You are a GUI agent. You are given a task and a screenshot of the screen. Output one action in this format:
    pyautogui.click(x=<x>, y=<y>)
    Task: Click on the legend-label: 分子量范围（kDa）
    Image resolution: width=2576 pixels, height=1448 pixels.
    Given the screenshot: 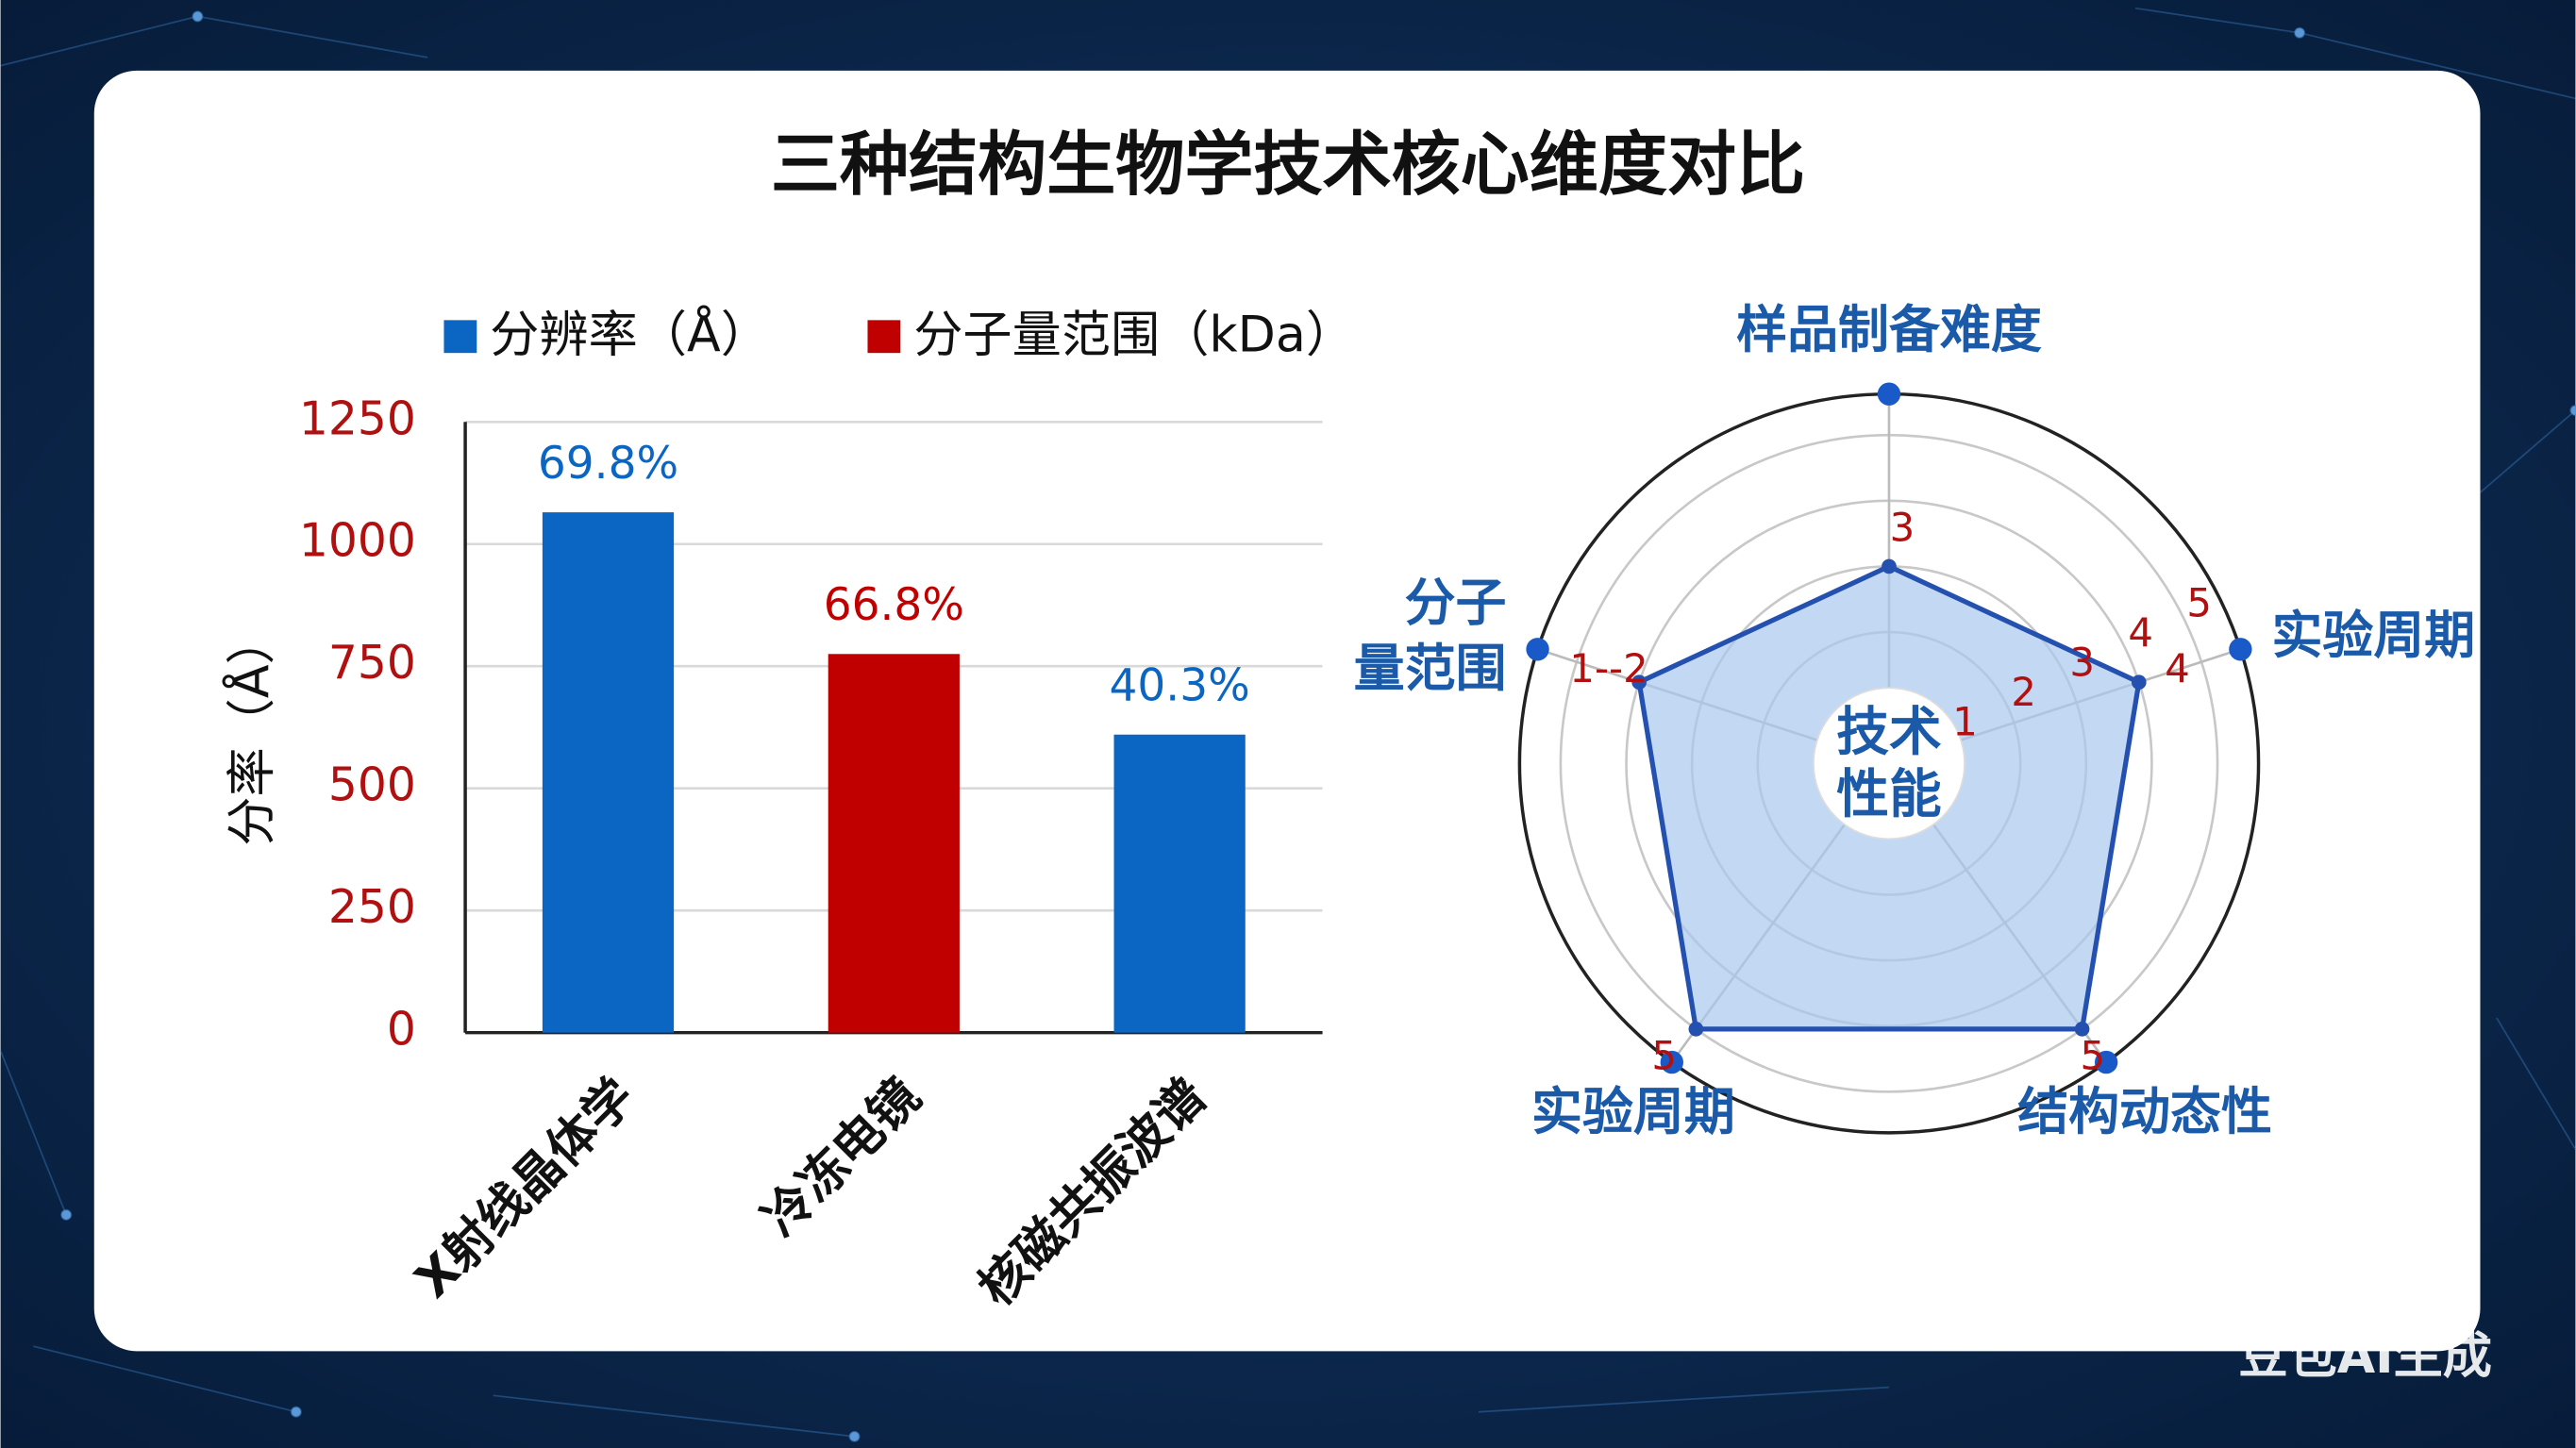 What is the action you would take?
    pyautogui.click(x=1134, y=336)
    